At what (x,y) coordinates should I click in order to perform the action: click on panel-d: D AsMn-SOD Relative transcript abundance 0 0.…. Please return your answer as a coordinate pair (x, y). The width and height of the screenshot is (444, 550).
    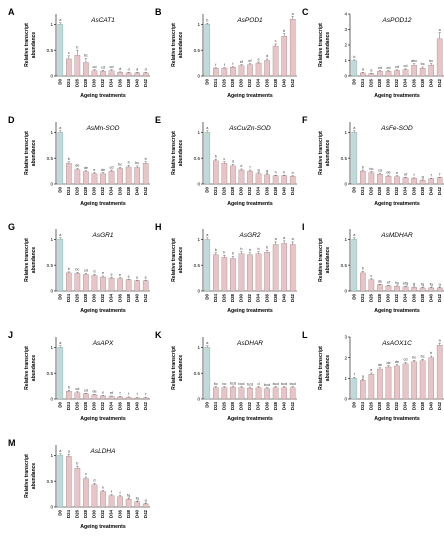
    Looking at the image, I should click on (79, 161).